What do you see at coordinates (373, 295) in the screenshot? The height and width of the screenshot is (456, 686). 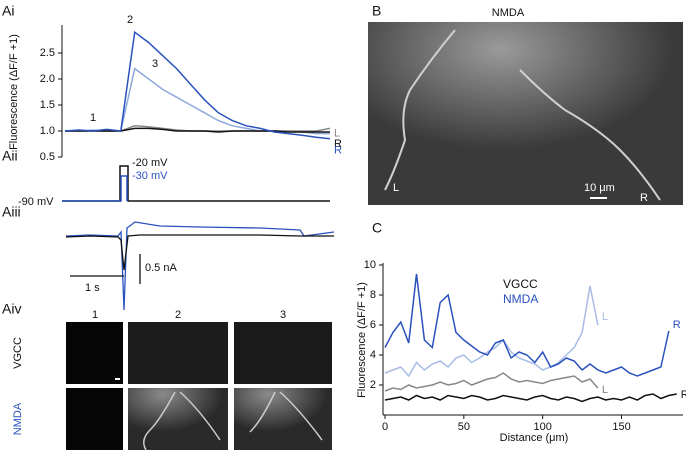 I see `y-tick-label: 8` at bounding box center [373, 295].